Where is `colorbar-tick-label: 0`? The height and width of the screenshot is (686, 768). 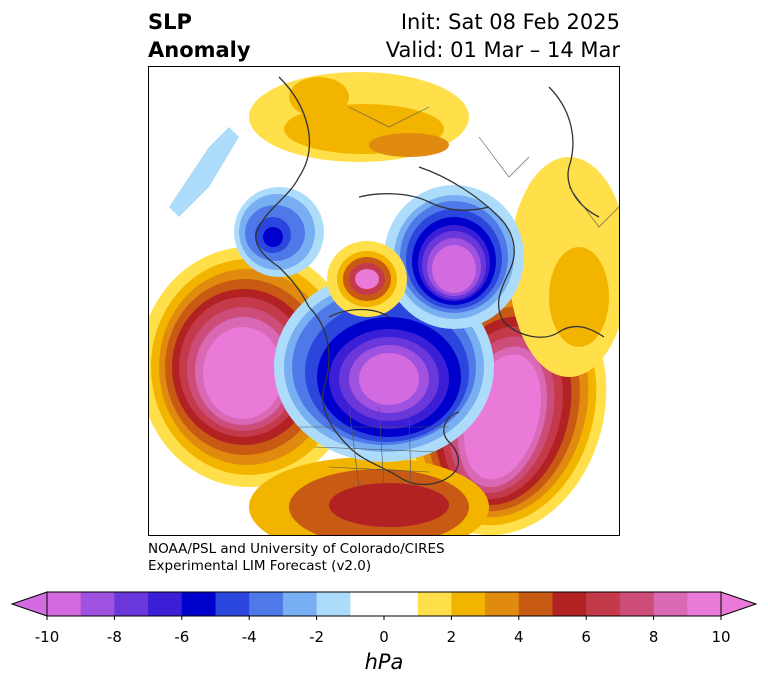
colorbar-tick-label: 0 is located at coordinates (384, 637).